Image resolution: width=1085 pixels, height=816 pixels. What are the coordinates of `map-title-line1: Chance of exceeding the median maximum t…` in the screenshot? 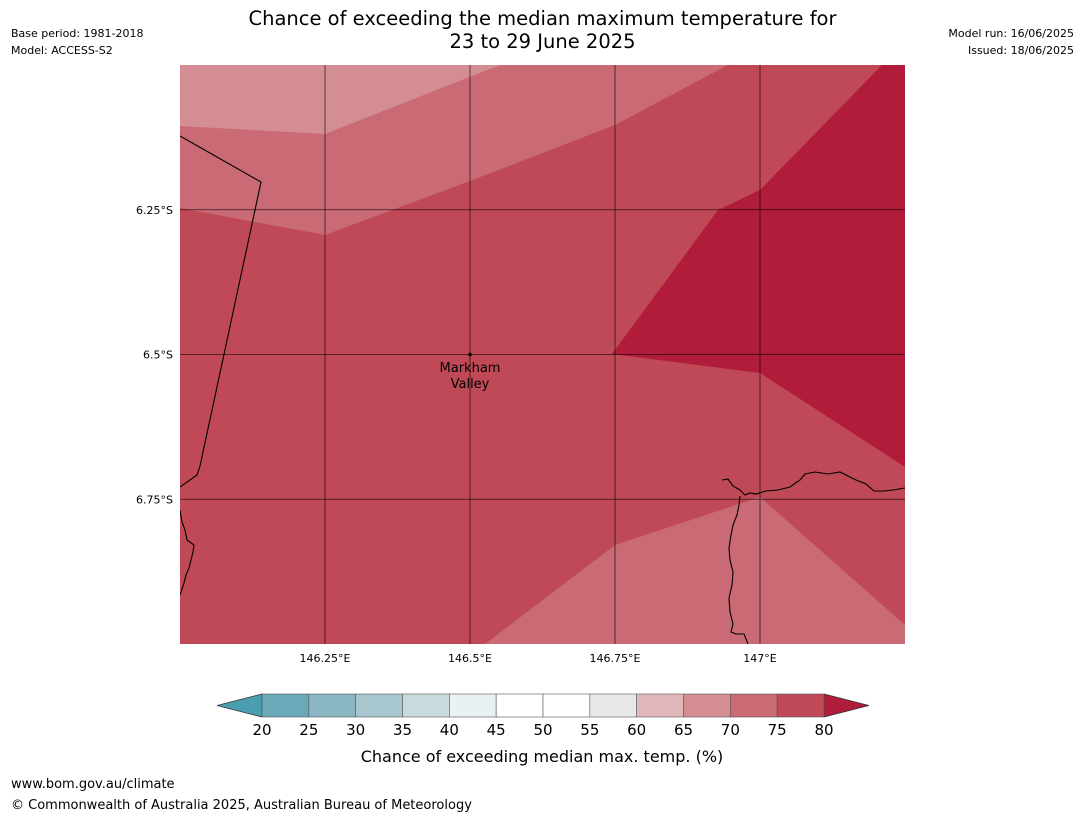 It's located at (542, 18).